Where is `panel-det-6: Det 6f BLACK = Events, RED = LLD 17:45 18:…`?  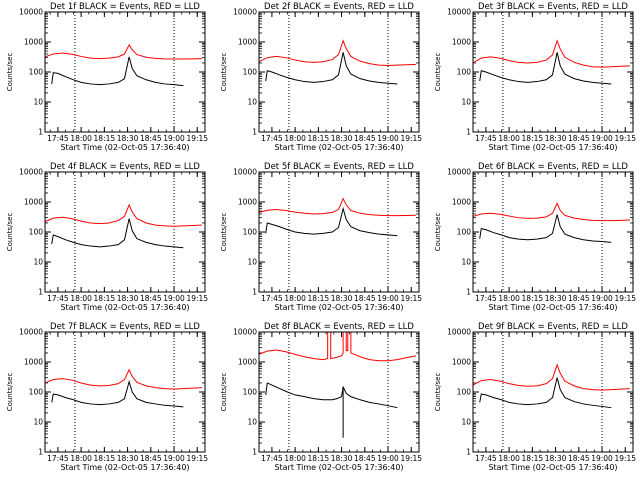
panel-det-6: Det 6f BLACK = Events, RED = LLD 17:45 18:… is located at coordinates (535, 237).